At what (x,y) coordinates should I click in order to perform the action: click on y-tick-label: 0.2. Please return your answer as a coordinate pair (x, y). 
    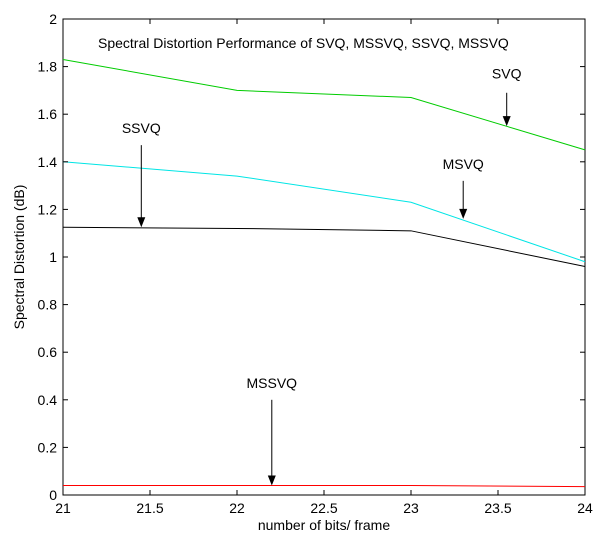
    Looking at the image, I should click on (48, 447).